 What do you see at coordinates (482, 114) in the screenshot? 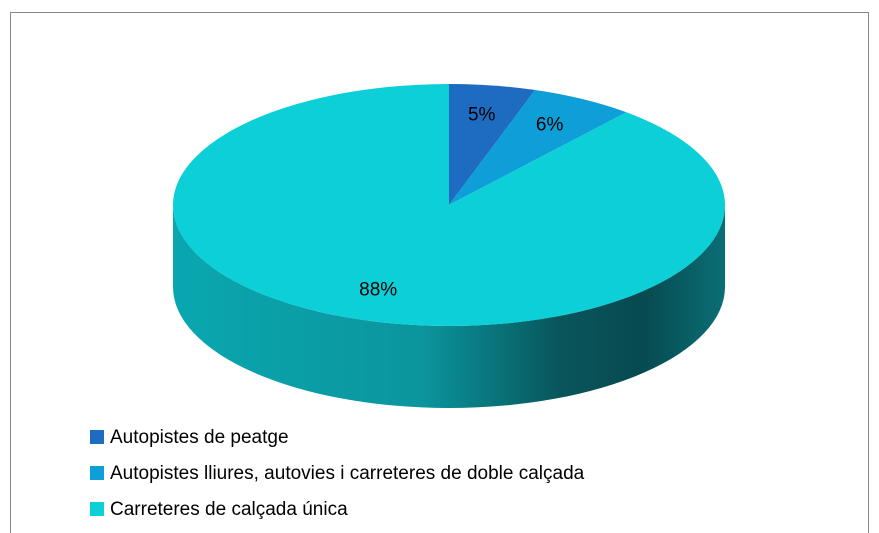
I see `data-label: 5%` at bounding box center [482, 114].